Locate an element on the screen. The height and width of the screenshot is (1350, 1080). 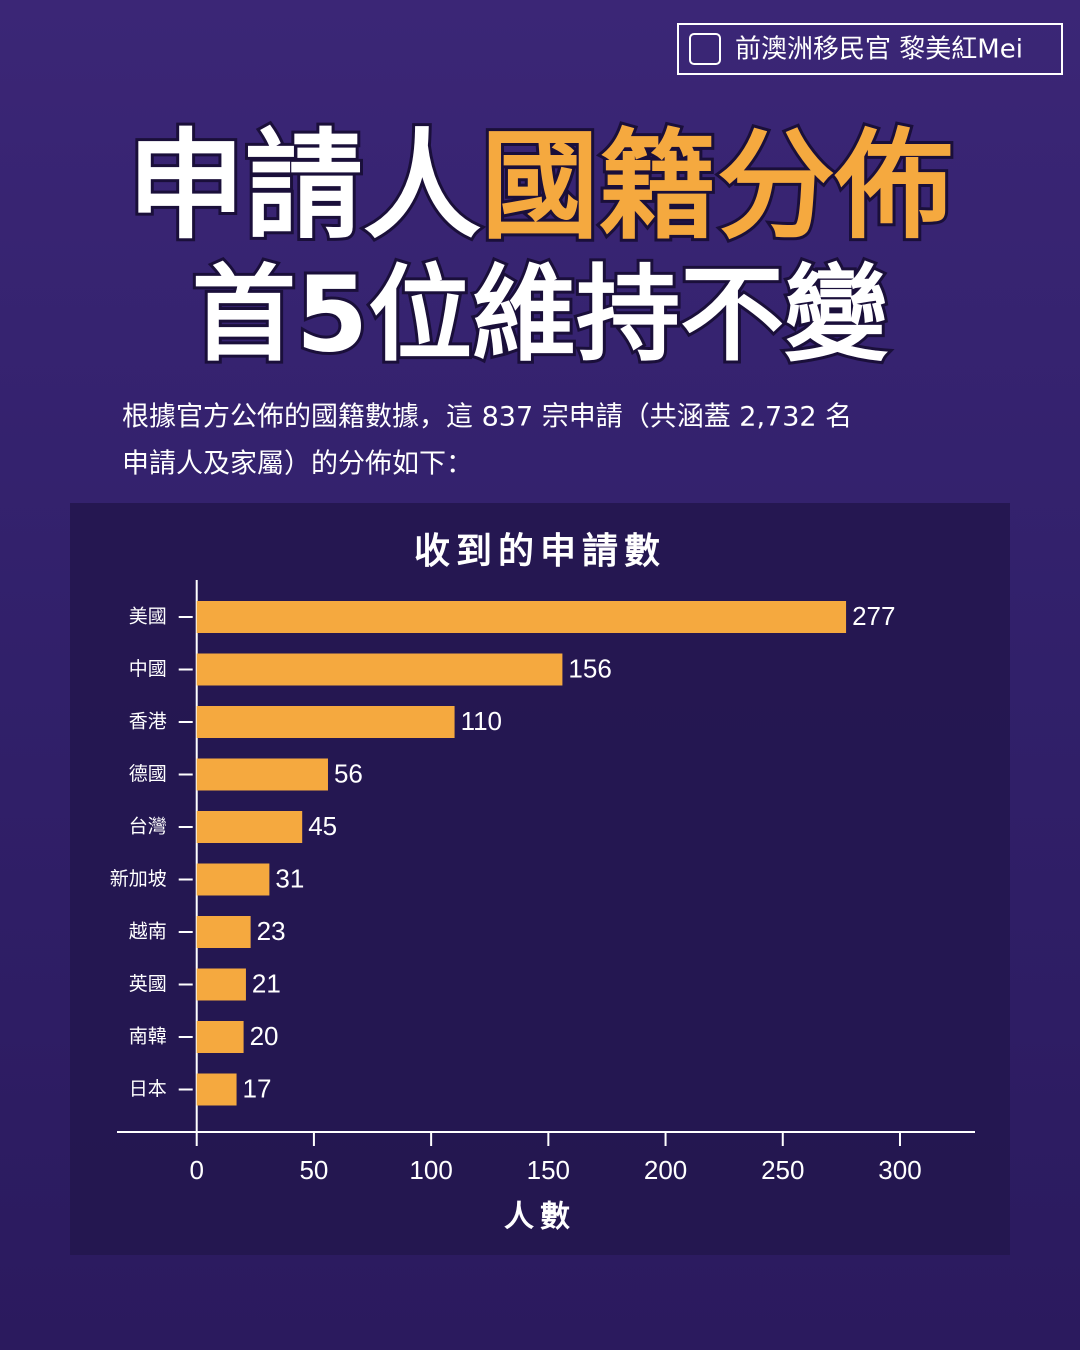
y-tick-label: 新加坡 is located at coordinates (138, 879).